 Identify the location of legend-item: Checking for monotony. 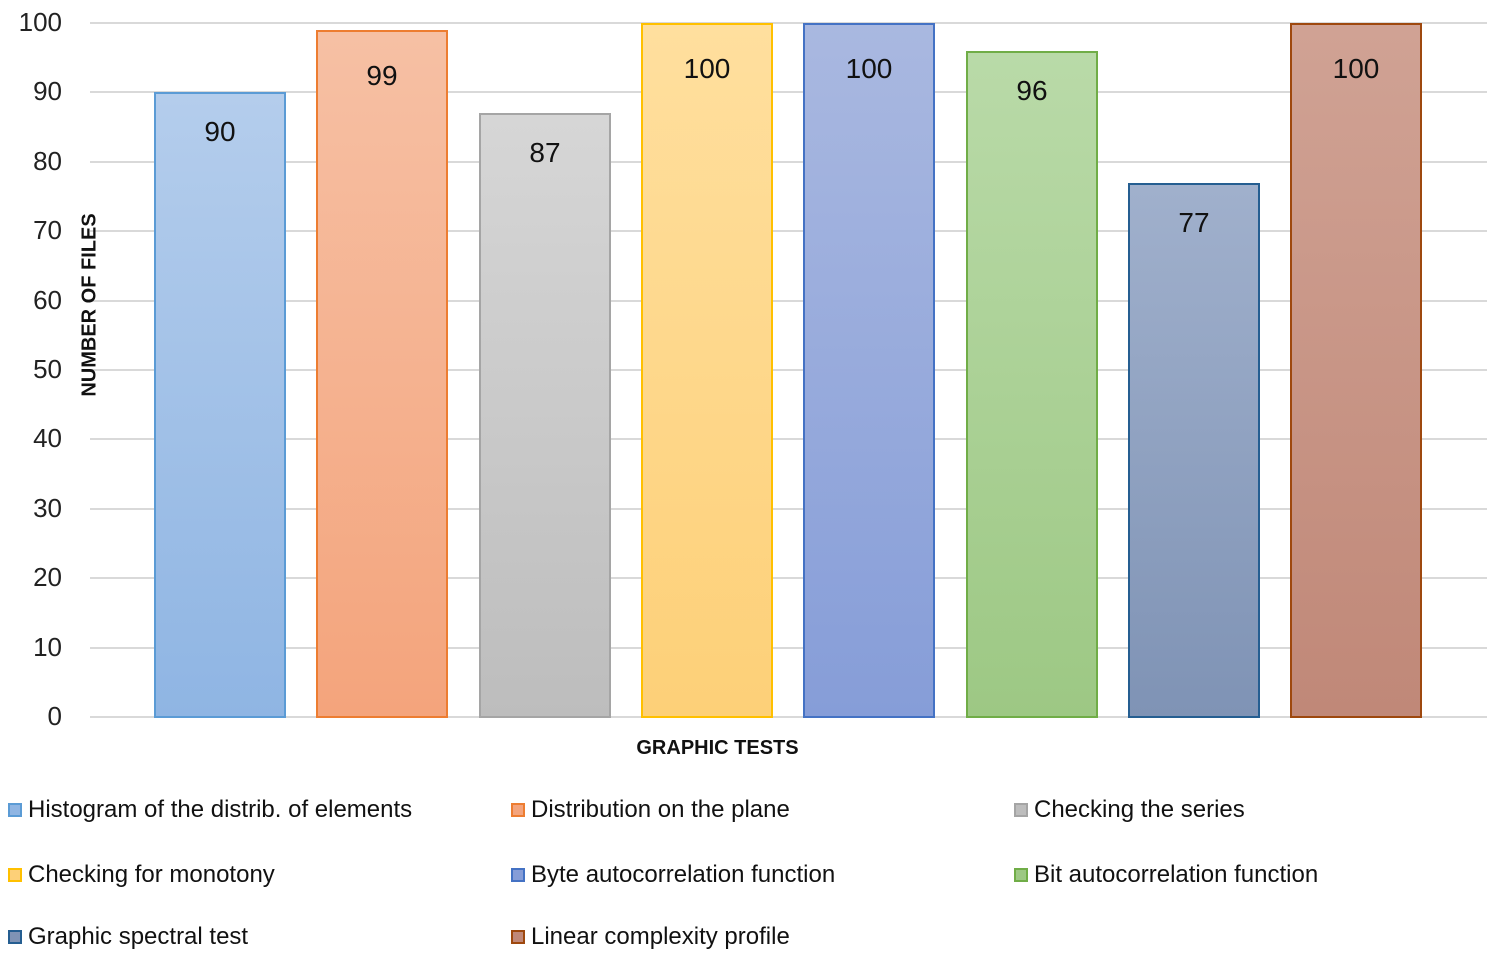
(141, 875).